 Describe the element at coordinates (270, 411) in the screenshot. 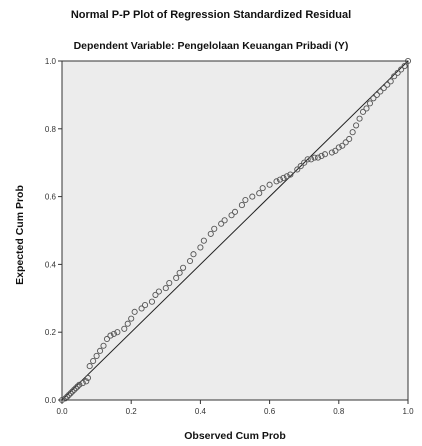

I see `x-tick-label: 0.6` at that location.